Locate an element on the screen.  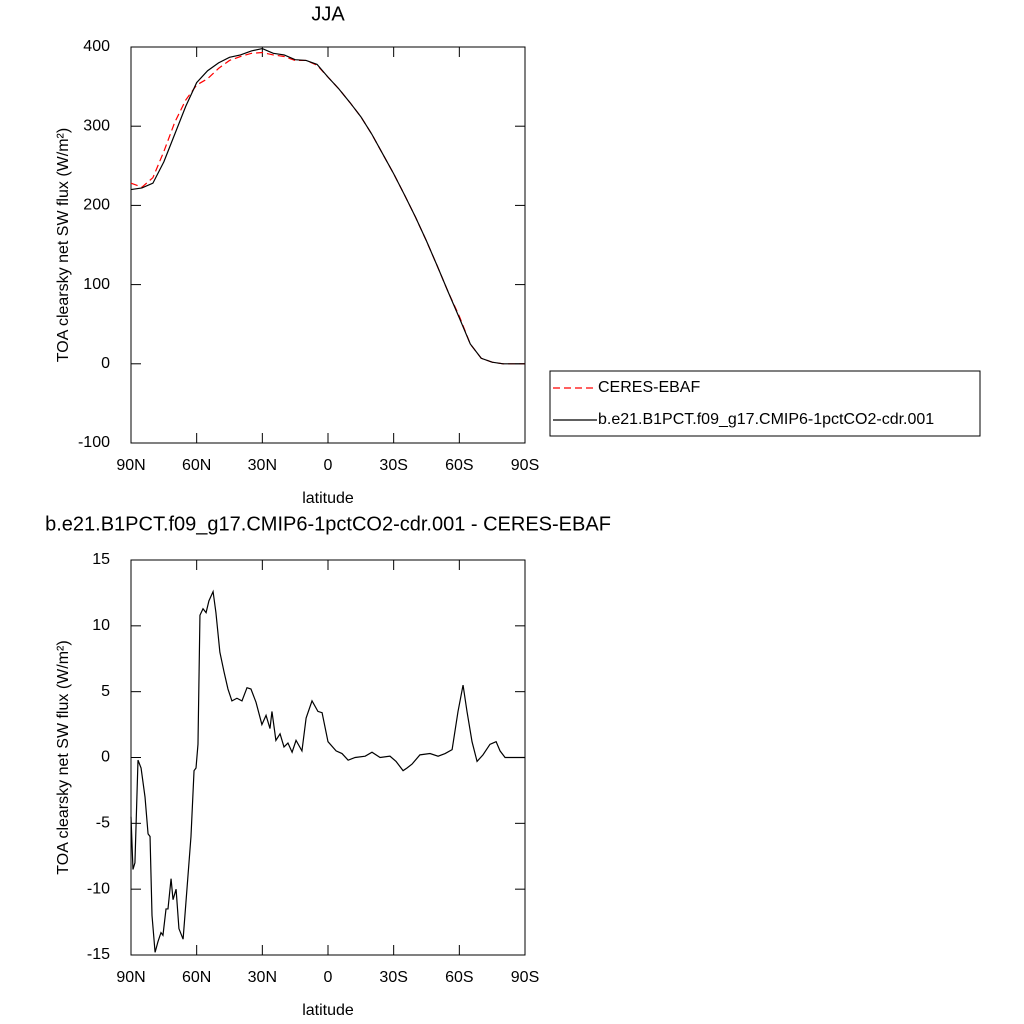
legend-label: CERES-EBAF is located at coordinates (649, 387).